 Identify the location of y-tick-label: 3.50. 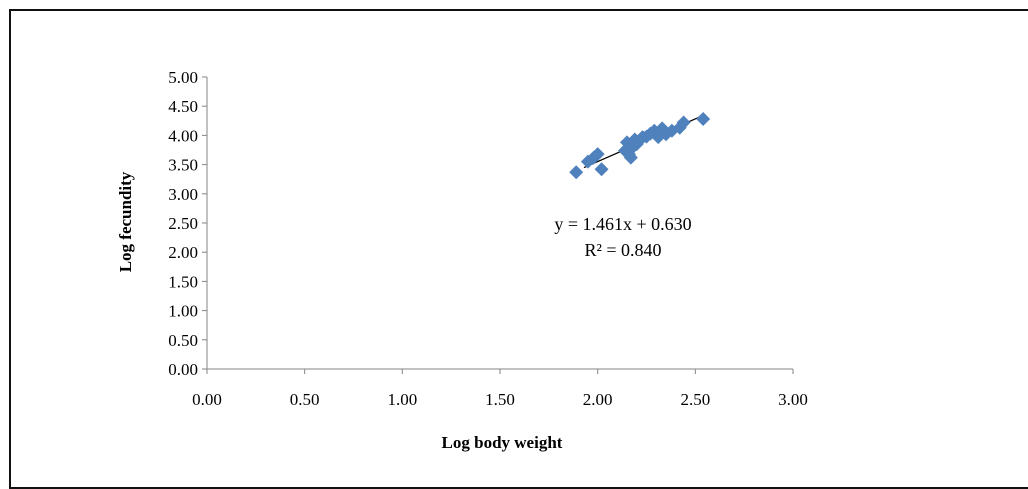
(183, 165).